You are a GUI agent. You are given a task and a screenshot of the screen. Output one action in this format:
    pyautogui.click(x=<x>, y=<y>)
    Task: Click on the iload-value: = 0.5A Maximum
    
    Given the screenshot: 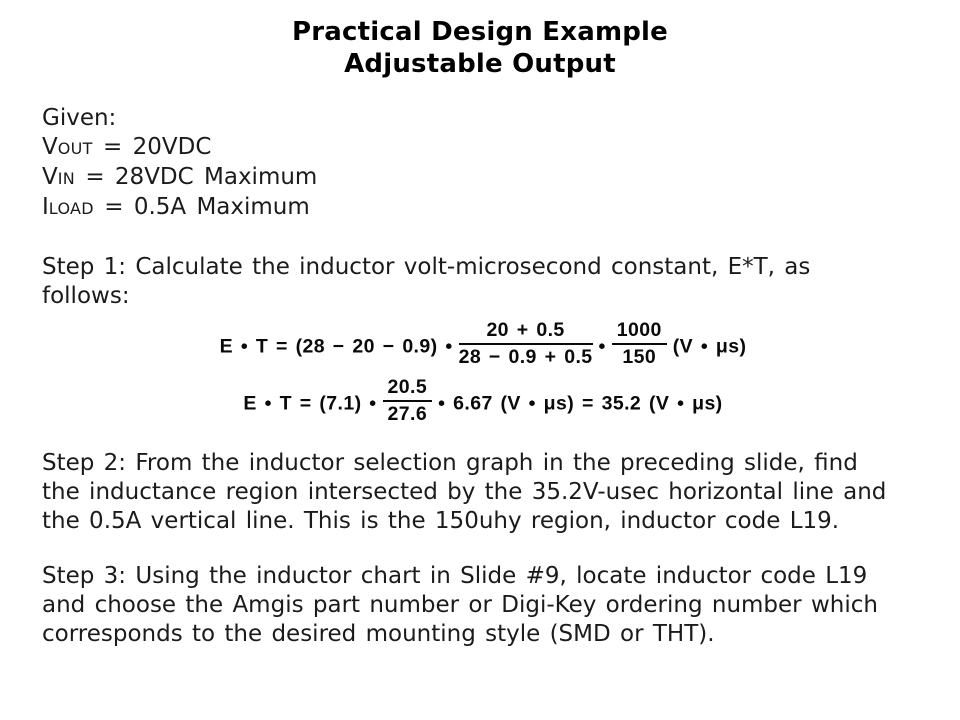 What is the action you would take?
    pyautogui.click(x=201, y=207)
    